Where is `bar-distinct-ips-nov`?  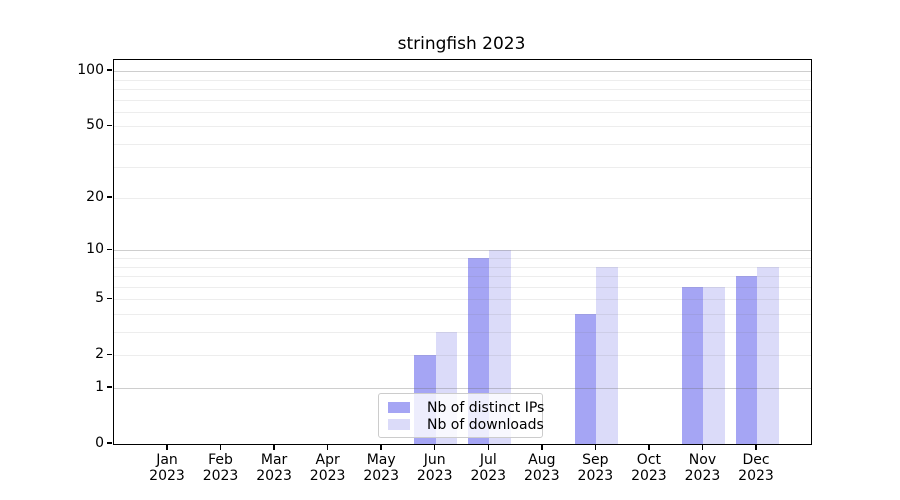
bar-distinct-ips-nov is located at coordinates (692, 365).